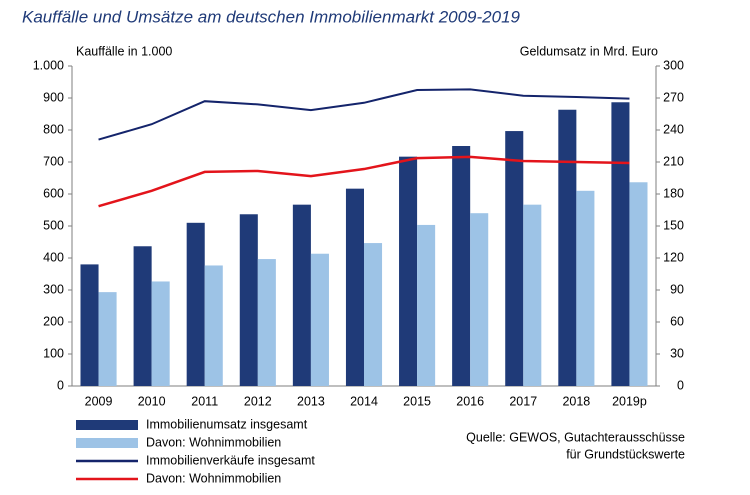 This screenshot has width=750, height=495. Describe the element at coordinates (53, 225) in the screenshot. I see `y-tick-label: 500` at that location.